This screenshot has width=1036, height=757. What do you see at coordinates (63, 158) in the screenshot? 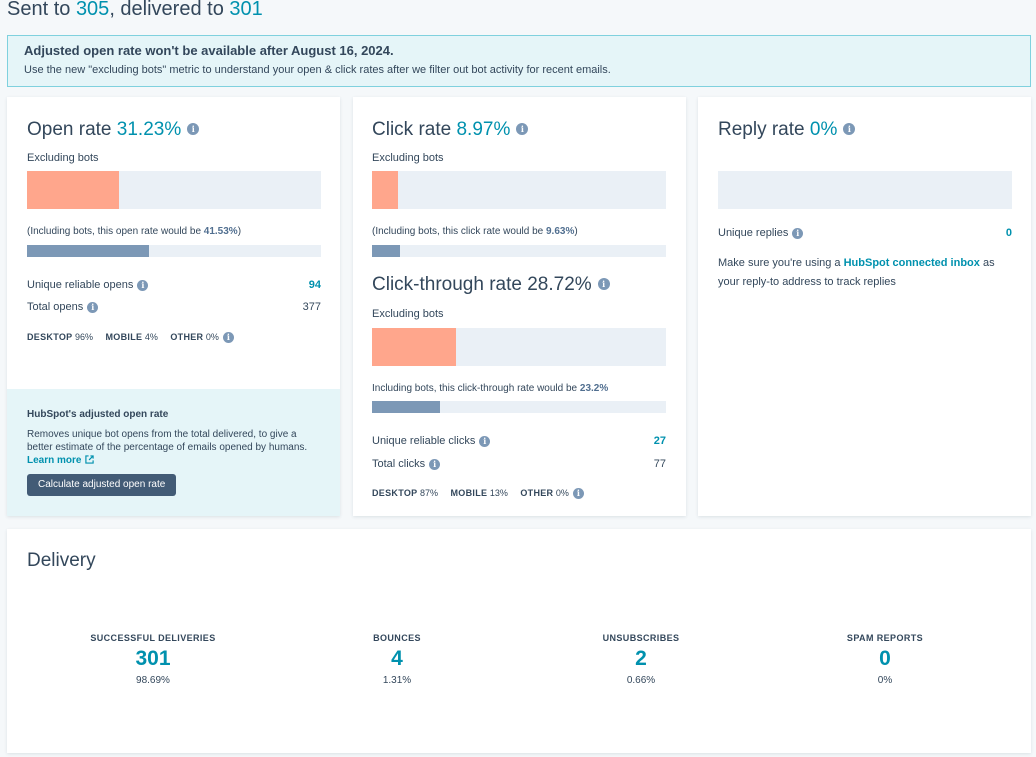
I see `open-excluding-label: Excluding bots` at bounding box center [63, 158].